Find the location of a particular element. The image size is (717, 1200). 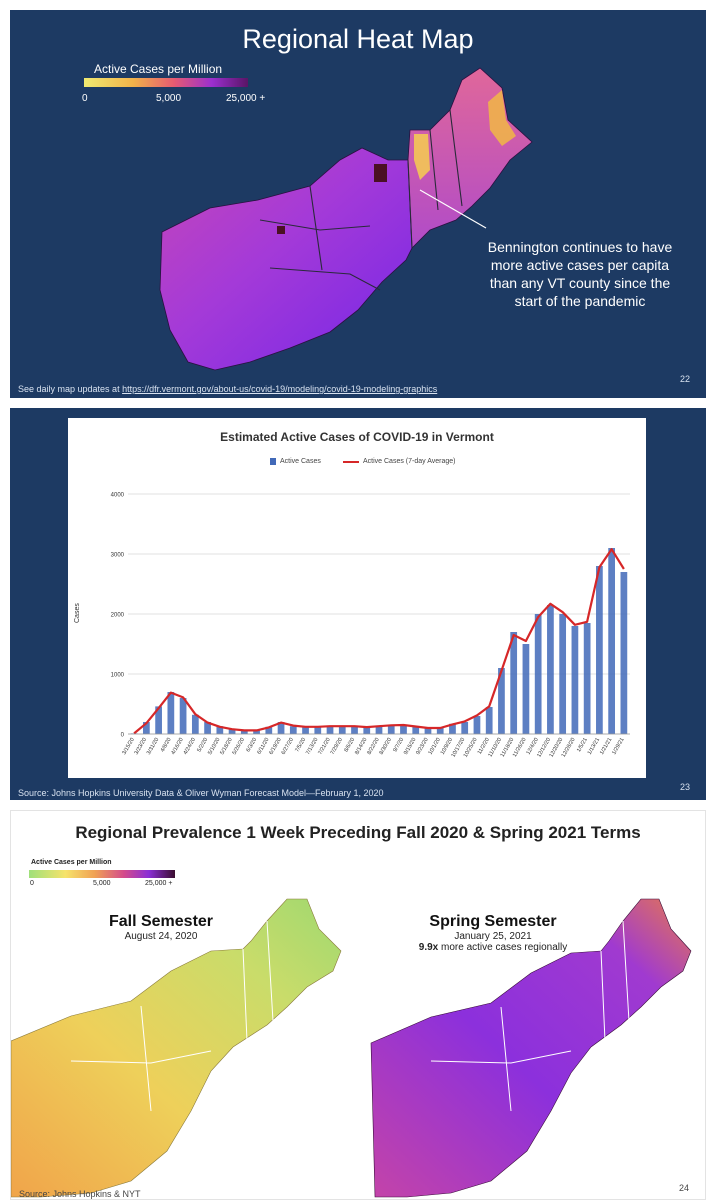

spring-map-state-lines is located at coordinates (530, 1016).